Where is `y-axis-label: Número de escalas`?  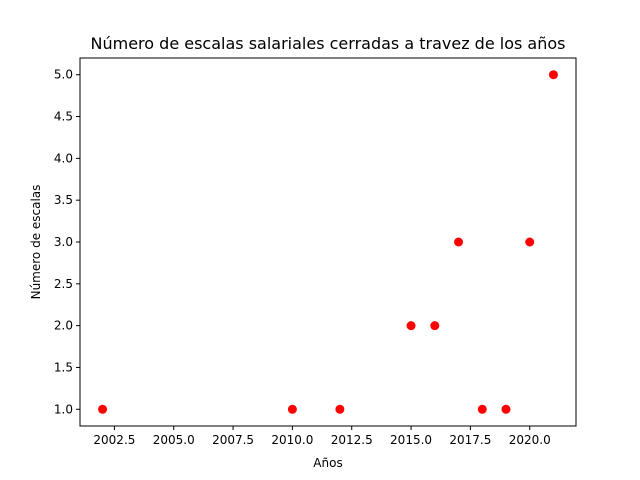 y-axis-label: Número de escalas is located at coordinates (36, 242).